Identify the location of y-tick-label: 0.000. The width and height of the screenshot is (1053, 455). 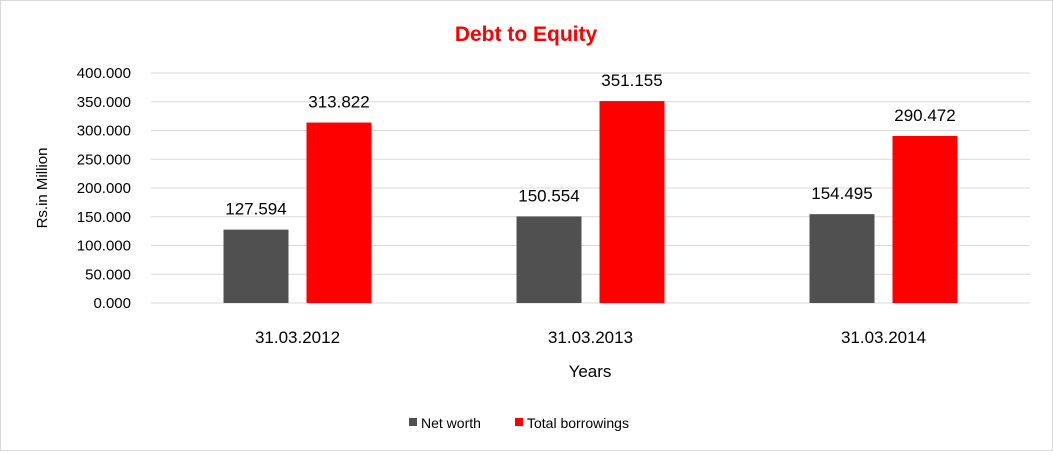
(112, 303).